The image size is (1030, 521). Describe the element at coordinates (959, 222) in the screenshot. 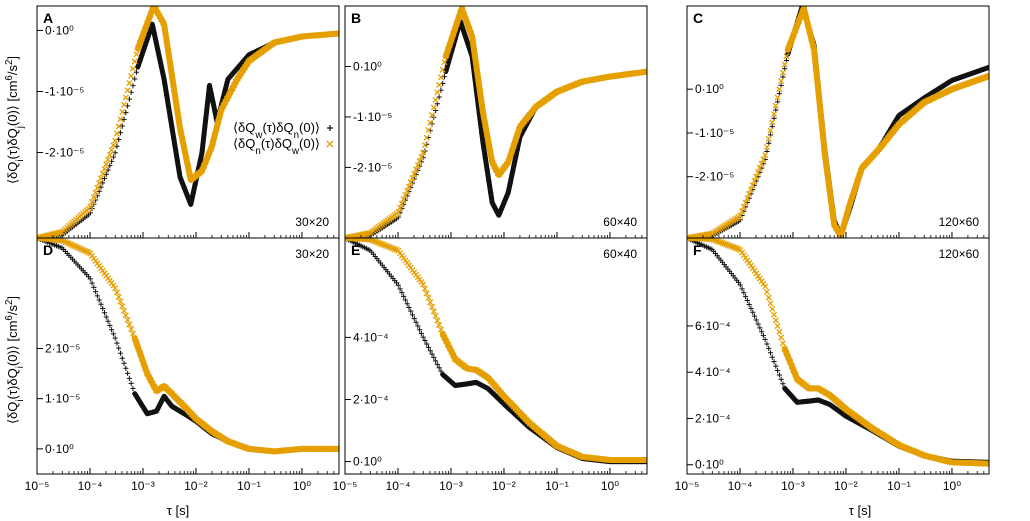

I see `grid-size-label: 120×60` at that location.